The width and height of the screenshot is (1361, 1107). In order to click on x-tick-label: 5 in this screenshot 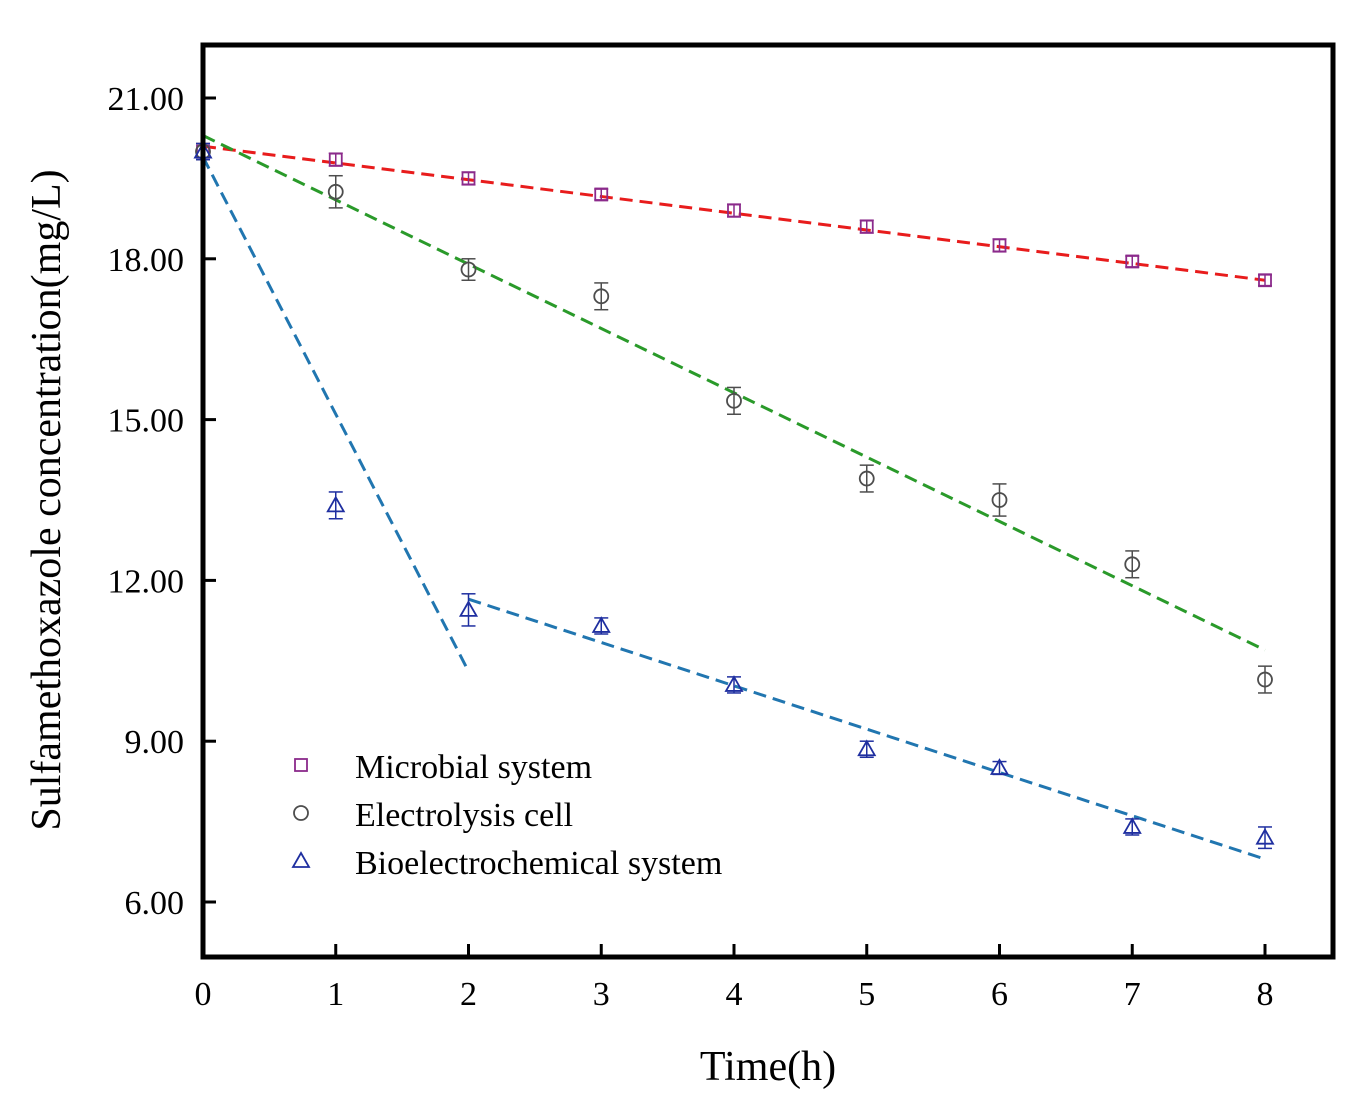, I will do `click(866, 994)`.